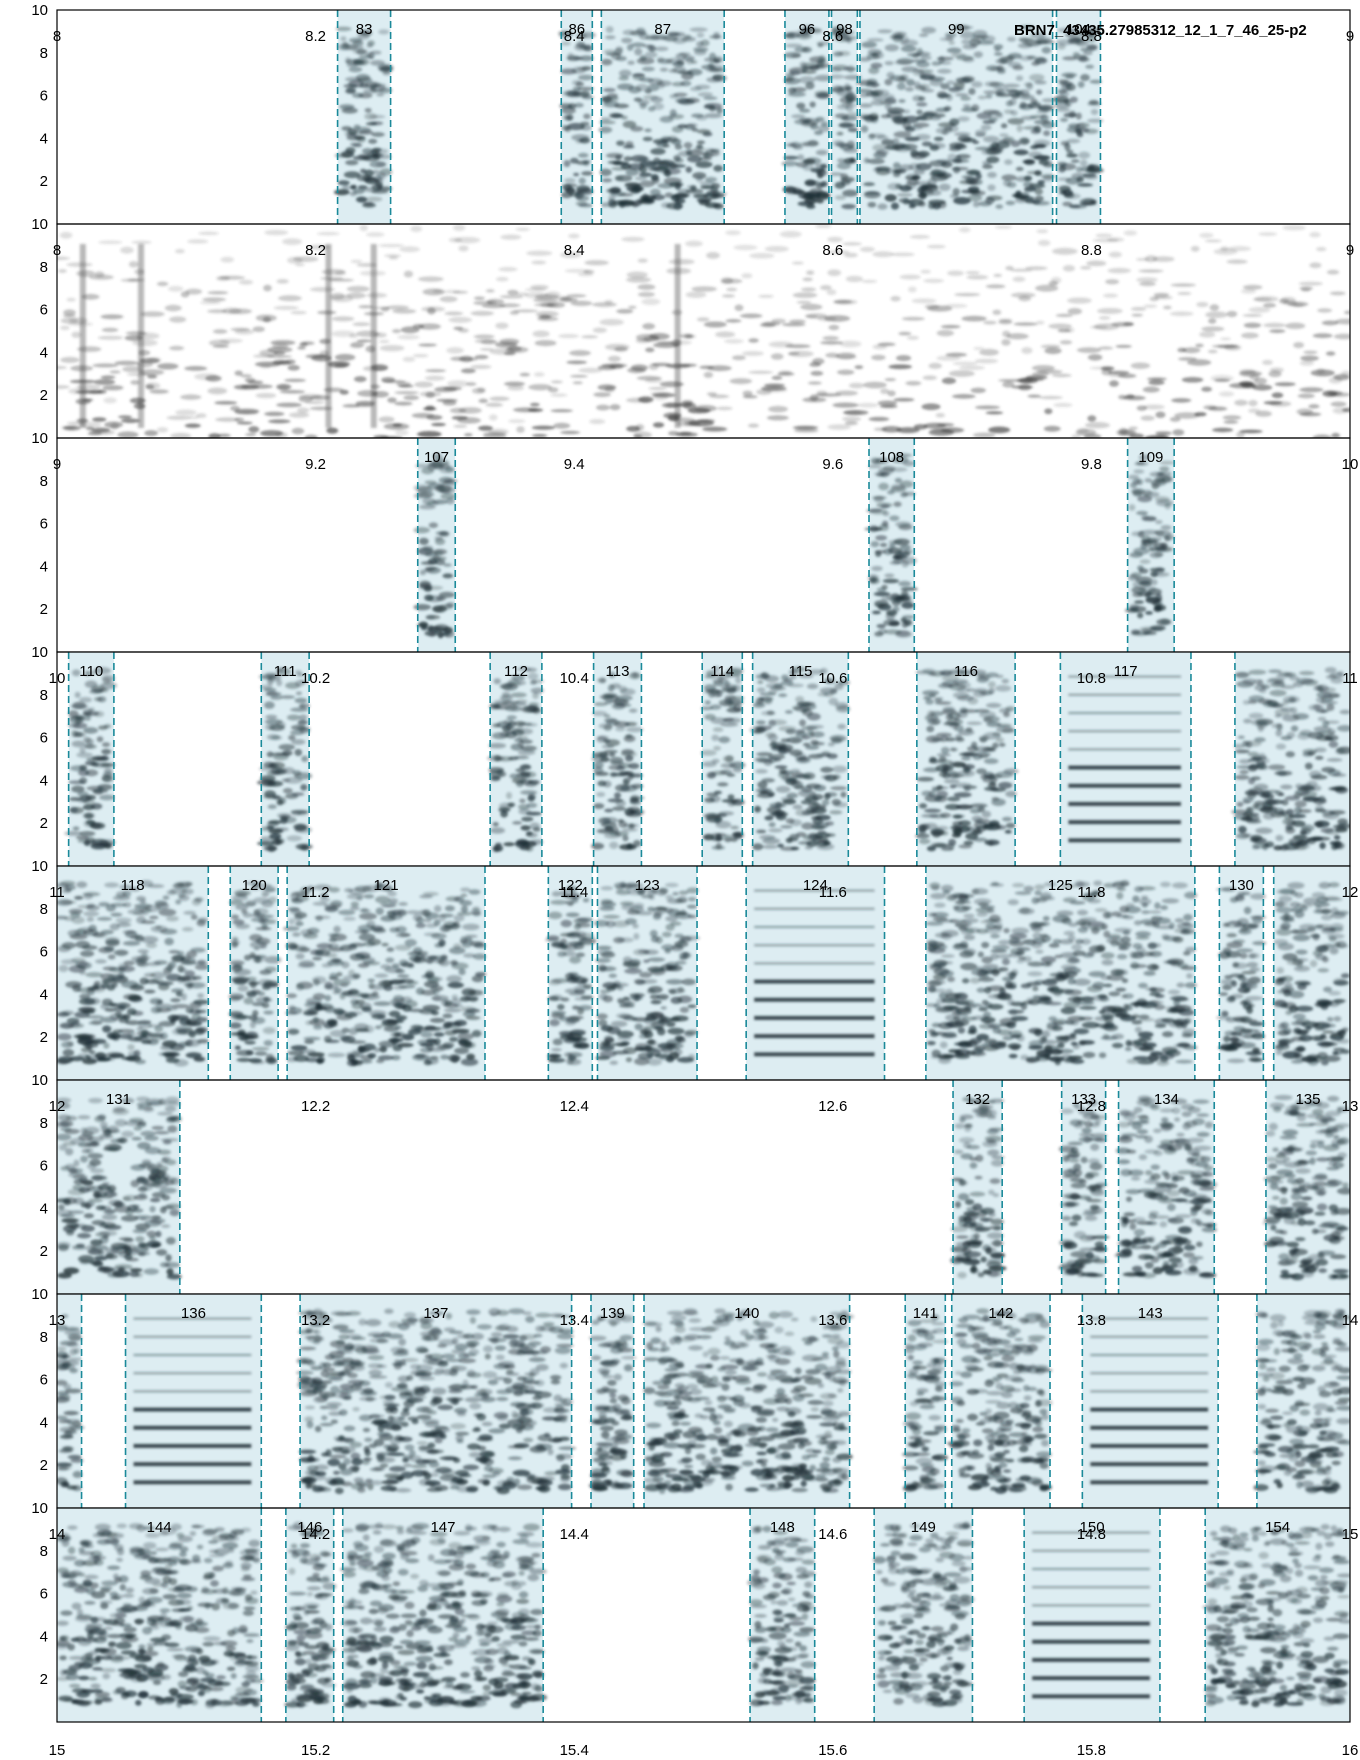 The image size is (1360, 1760). What do you see at coordinates (574, 1750) in the screenshot?
I see `x-tick-label: 15.4` at bounding box center [574, 1750].